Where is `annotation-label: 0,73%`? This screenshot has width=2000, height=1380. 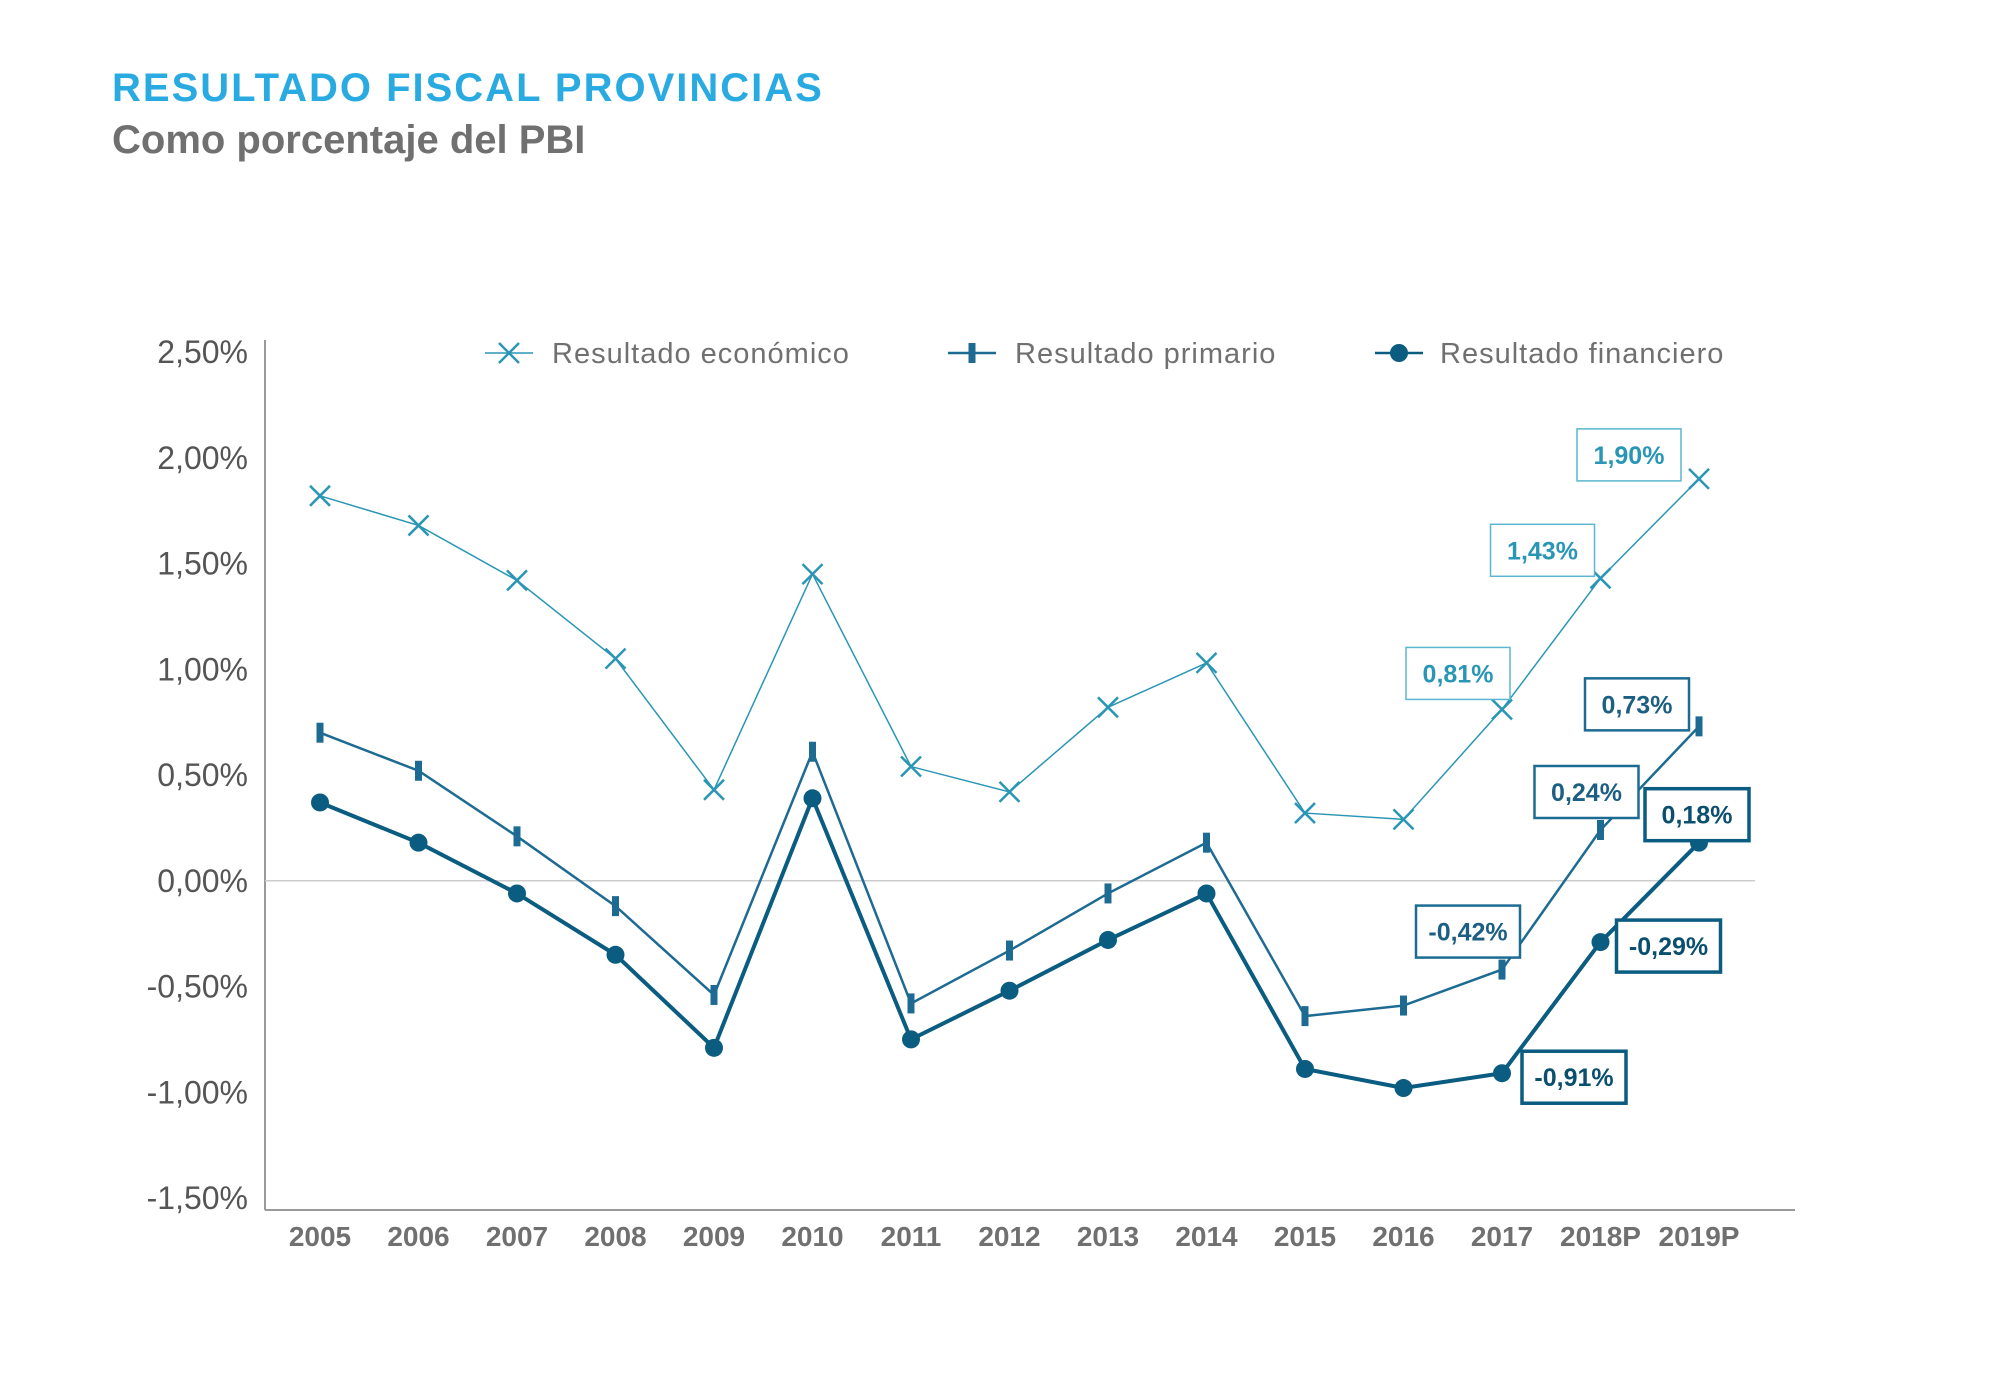
annotation-label: 0,73% is located at coordinates (1637, 705).